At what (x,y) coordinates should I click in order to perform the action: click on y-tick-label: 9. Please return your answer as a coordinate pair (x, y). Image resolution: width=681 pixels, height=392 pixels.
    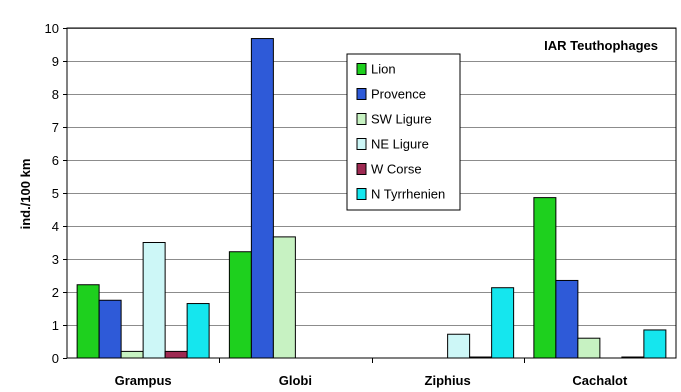
    Looking at the image, I should click on (55, 61).